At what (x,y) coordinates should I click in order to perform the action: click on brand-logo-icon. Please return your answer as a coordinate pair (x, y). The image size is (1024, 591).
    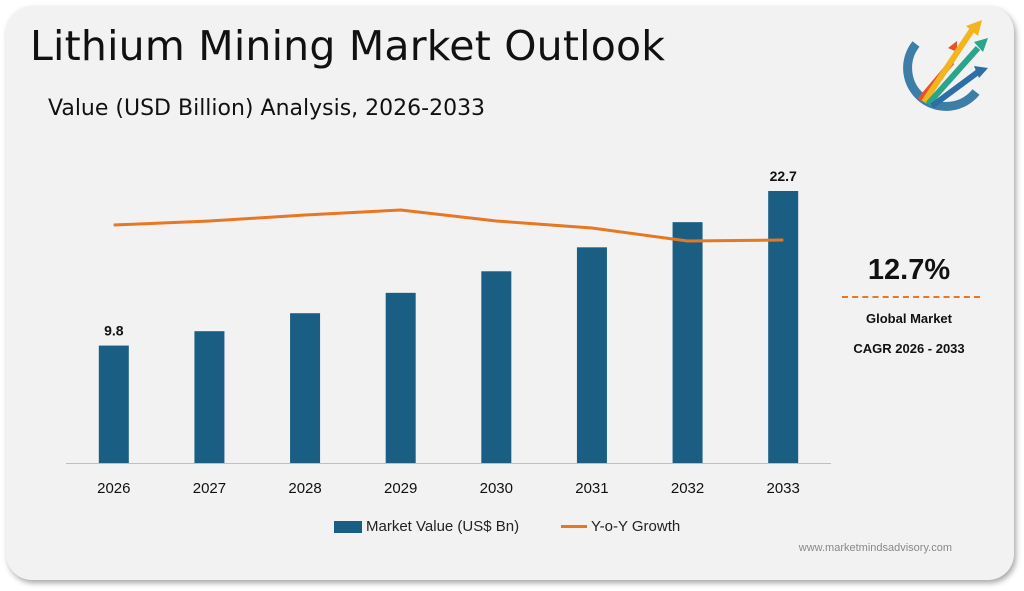
    Looking at the image, I should click on (945, 65).